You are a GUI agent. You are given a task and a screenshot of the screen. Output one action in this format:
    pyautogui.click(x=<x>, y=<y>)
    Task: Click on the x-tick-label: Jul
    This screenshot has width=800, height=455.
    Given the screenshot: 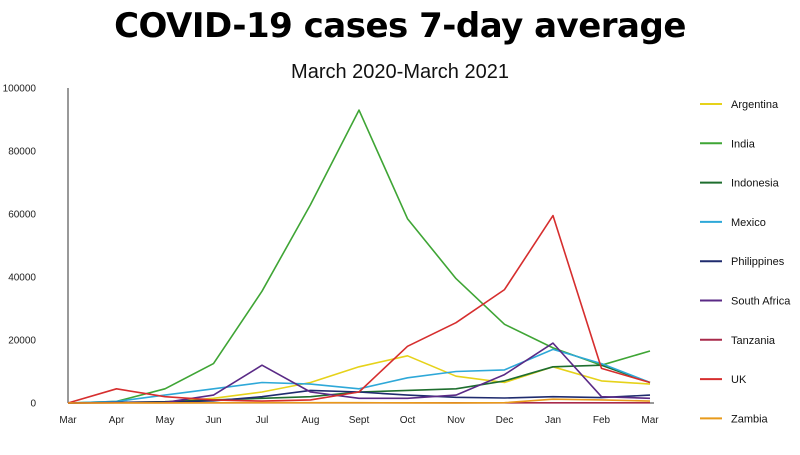 What is the action you would take?
    pyautogui.click(x=262, y=420)
    